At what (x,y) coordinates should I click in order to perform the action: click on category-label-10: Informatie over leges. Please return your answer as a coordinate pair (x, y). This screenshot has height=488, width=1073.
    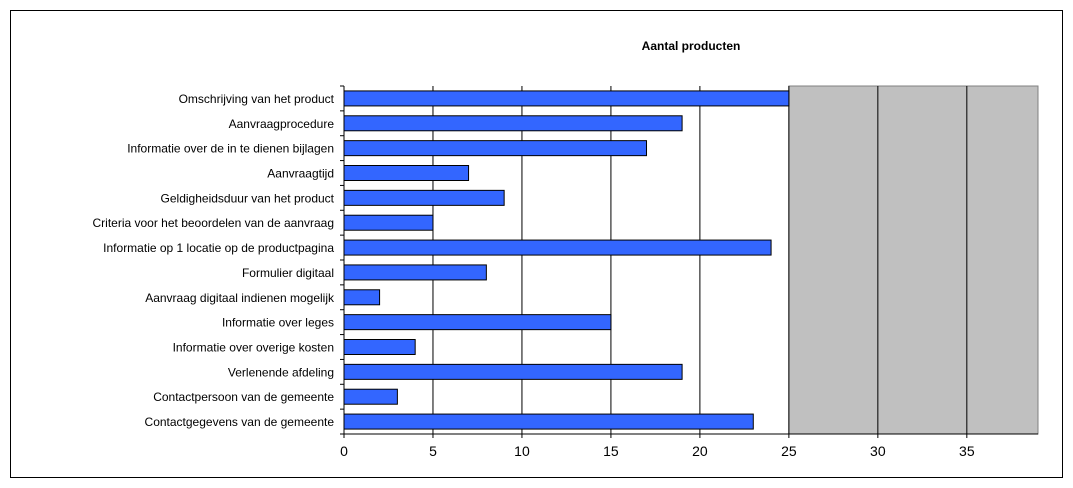
    Looking at the image, I should click on (278, 323).